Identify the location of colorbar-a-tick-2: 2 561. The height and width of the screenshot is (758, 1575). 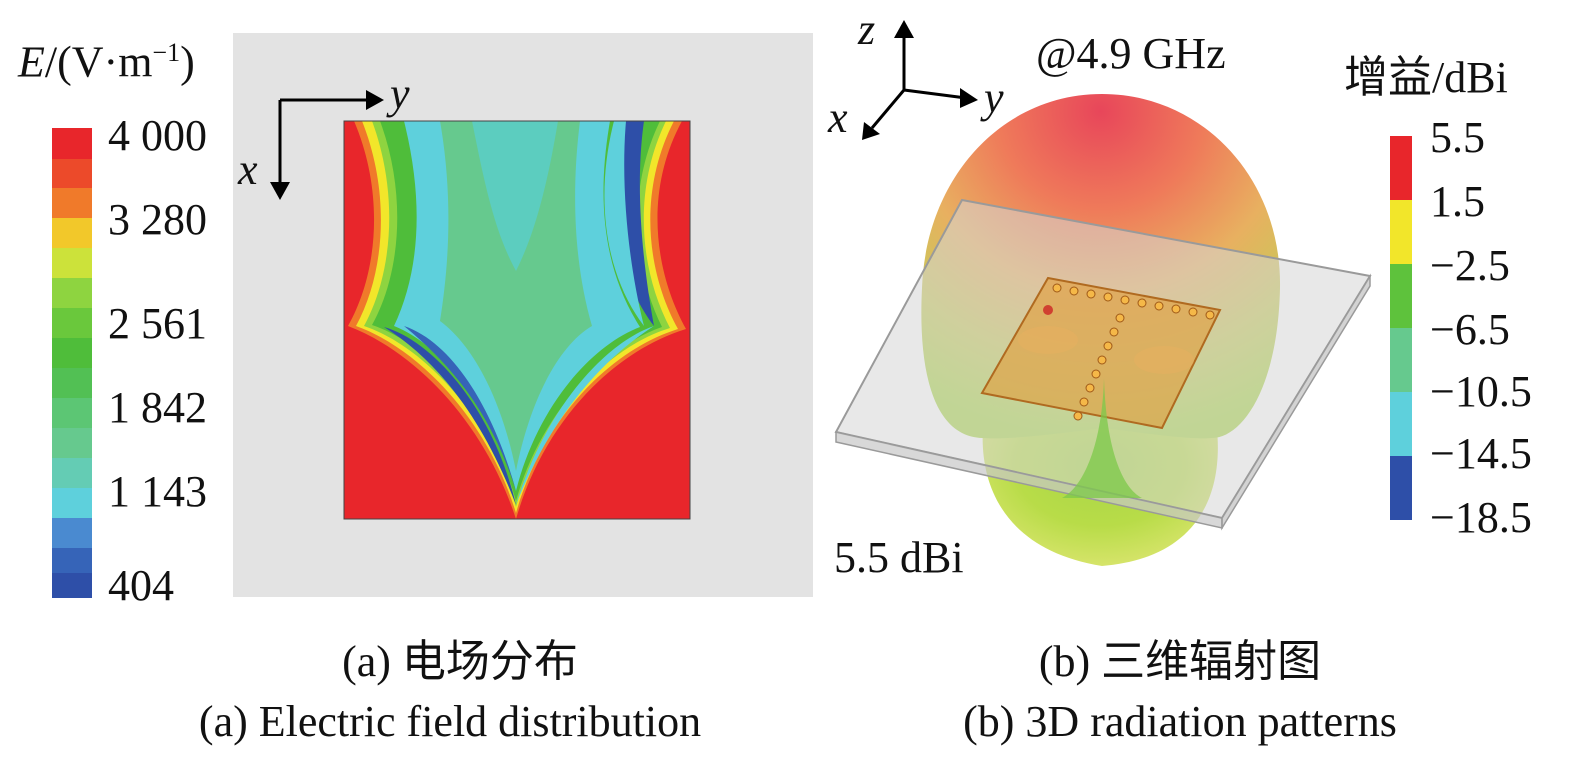
(157, 323).